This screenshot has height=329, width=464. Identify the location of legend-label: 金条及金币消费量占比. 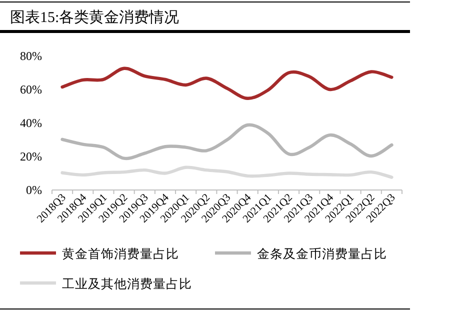
(322, 254).